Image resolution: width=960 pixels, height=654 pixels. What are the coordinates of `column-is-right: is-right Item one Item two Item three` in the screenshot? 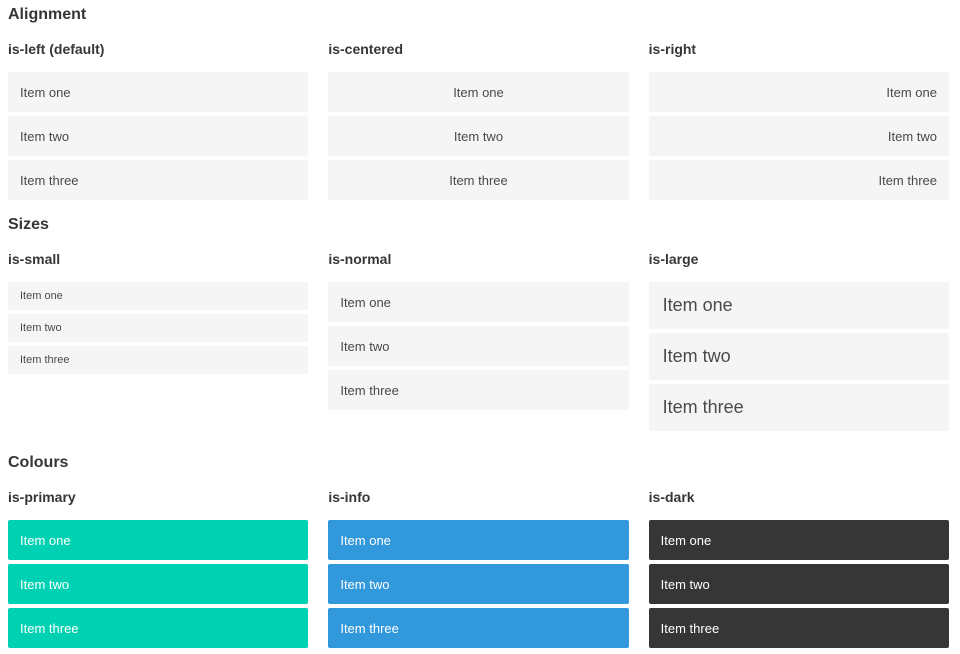 It's located at (798, 122).